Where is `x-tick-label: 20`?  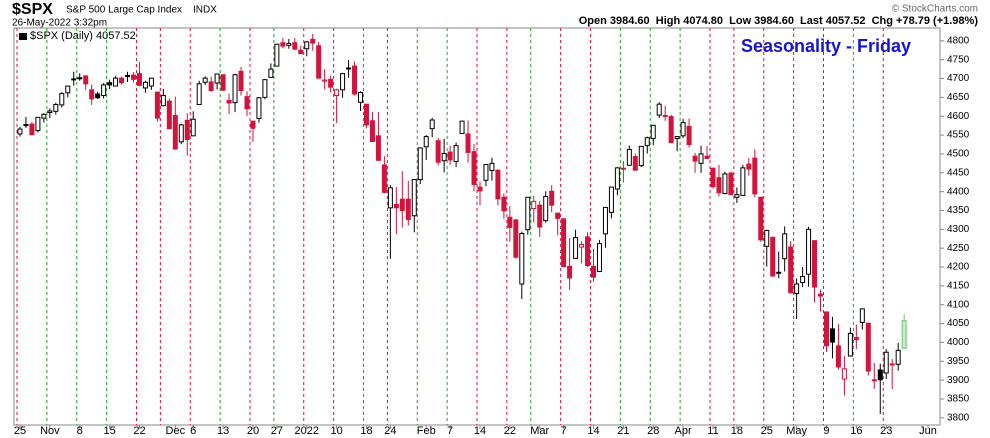
x-tick-label: 20 is located at coordinates (253, 431).